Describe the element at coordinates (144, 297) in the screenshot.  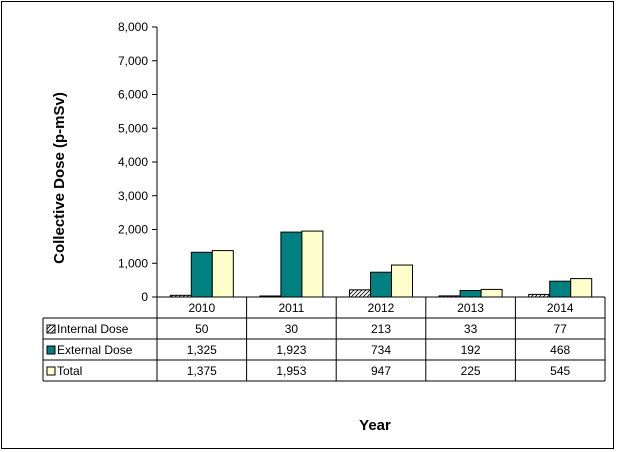
I see `y-tick-label: 0` at that location.